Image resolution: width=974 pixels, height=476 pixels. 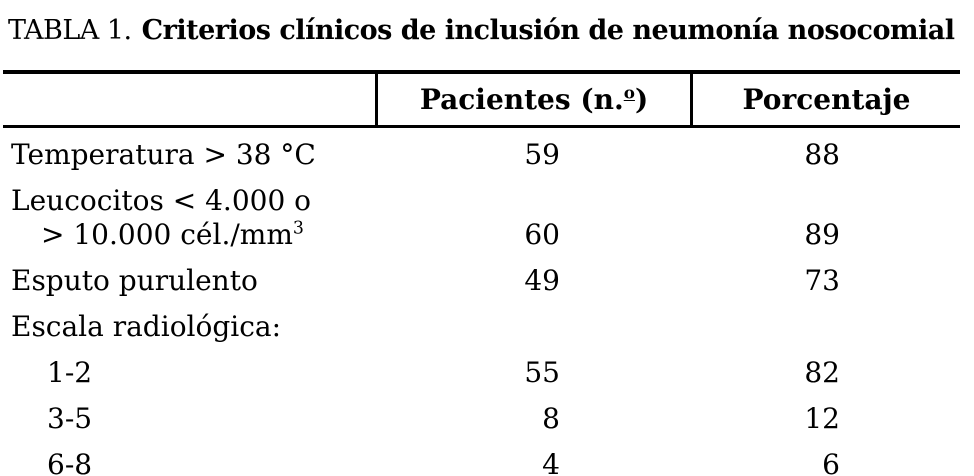 What do you see at coordinates (822, 154) in the screenshot?
I see `cell-porcentaje: 88` at bounding box center [822, 154].